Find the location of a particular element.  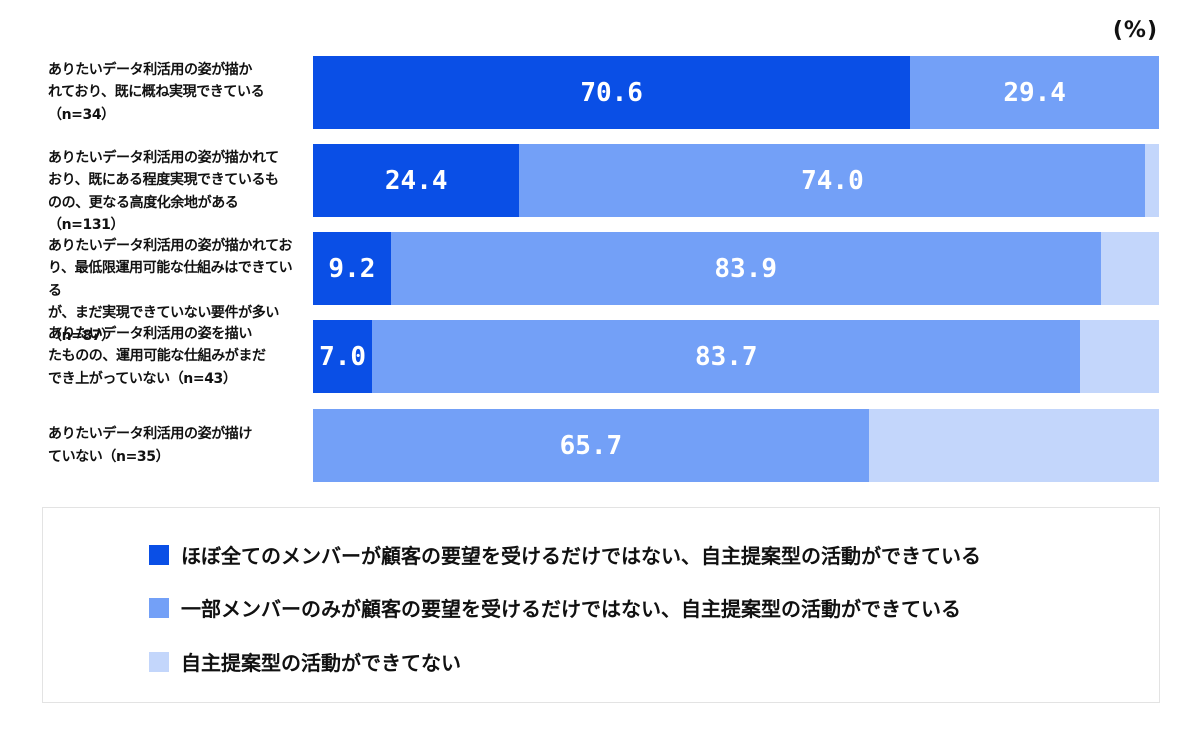

bar-segment: 24.4 is located at coordinates (416, 180).